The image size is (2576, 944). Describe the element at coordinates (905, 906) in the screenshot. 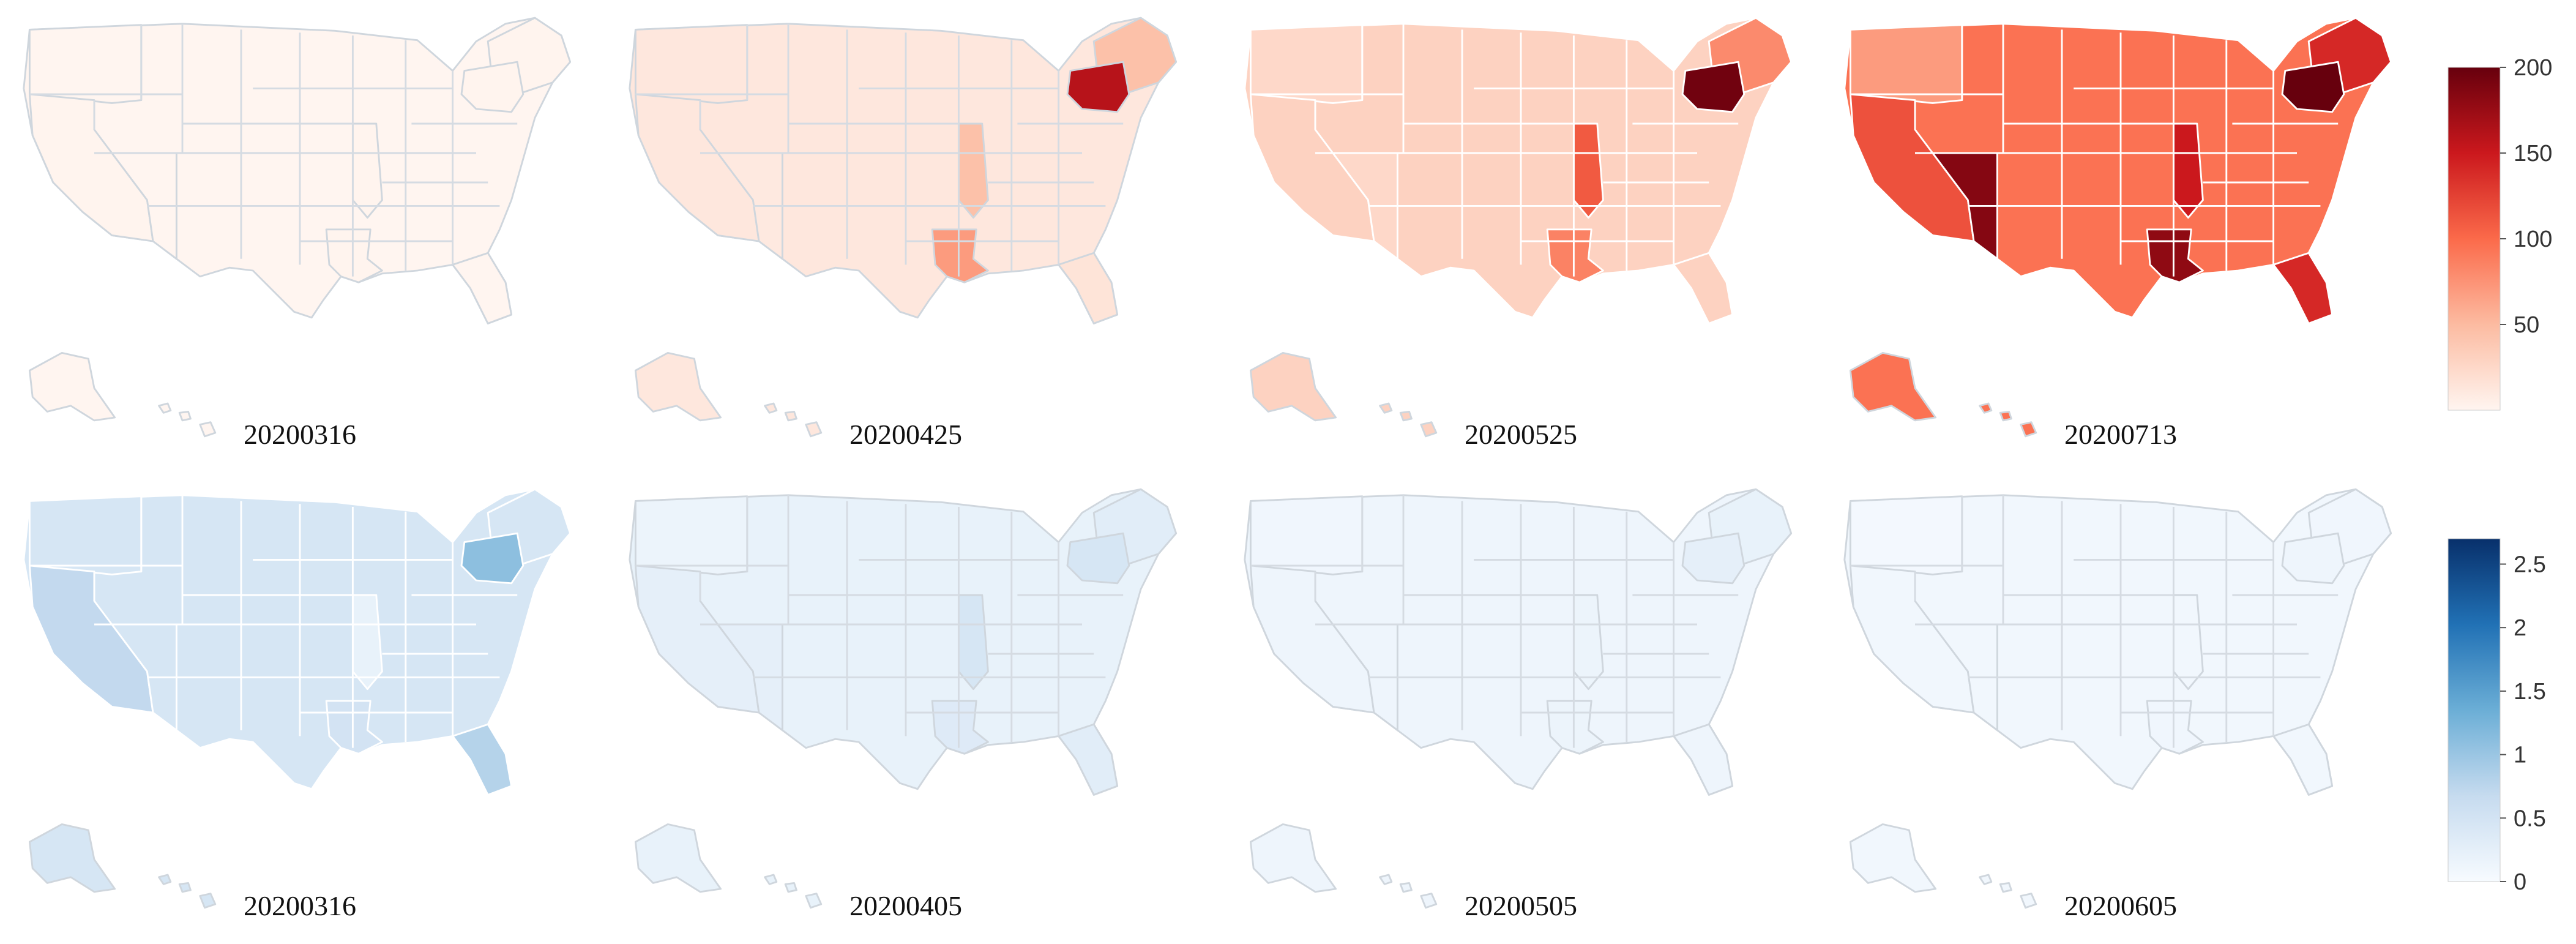

I see `map-date-label: 20200405` at that location.